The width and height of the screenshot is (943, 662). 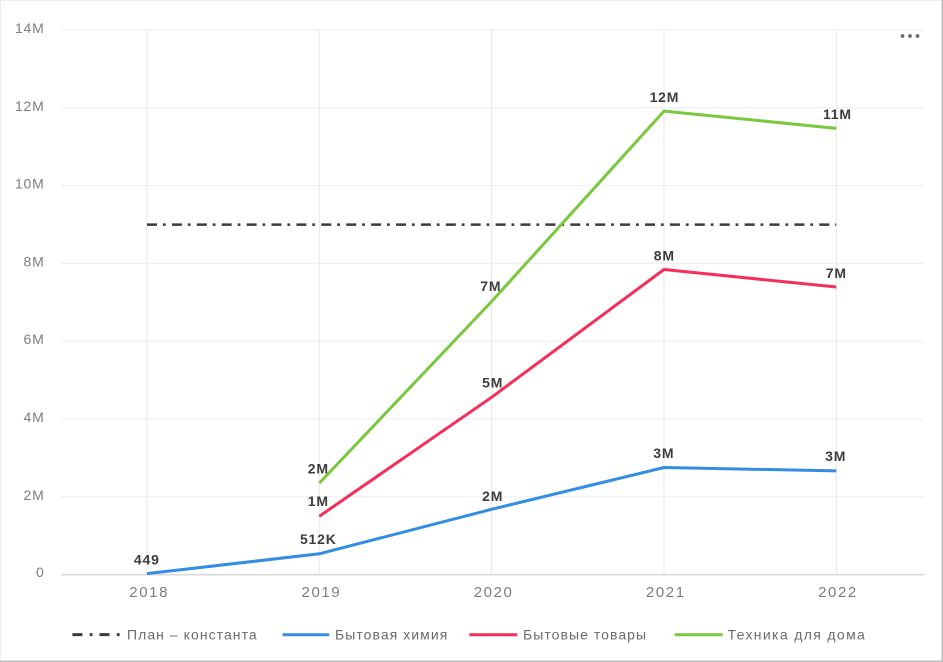 What do you see at coordinates (837, 114) in the screenshot?
I see `svg-text: 11M` at bounding box center [837, 114].